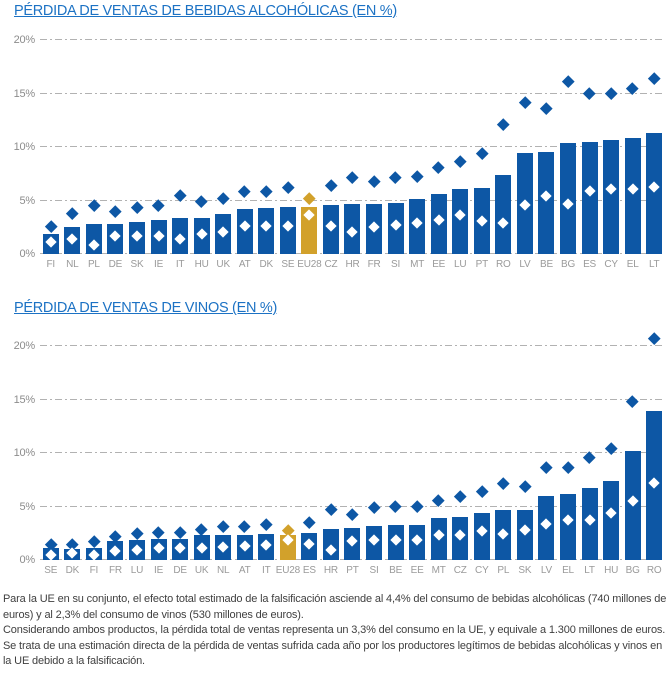 This screenshot has width=672, height=700. I want to click on slot-ES: ES, so click(310, 461).